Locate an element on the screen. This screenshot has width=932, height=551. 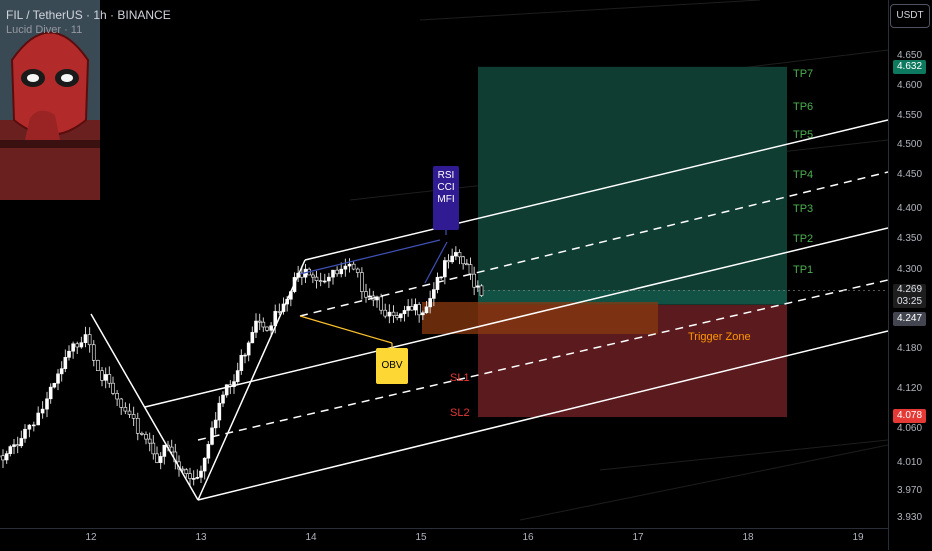
obv-box: OBV is located at coordinates (392, 366).